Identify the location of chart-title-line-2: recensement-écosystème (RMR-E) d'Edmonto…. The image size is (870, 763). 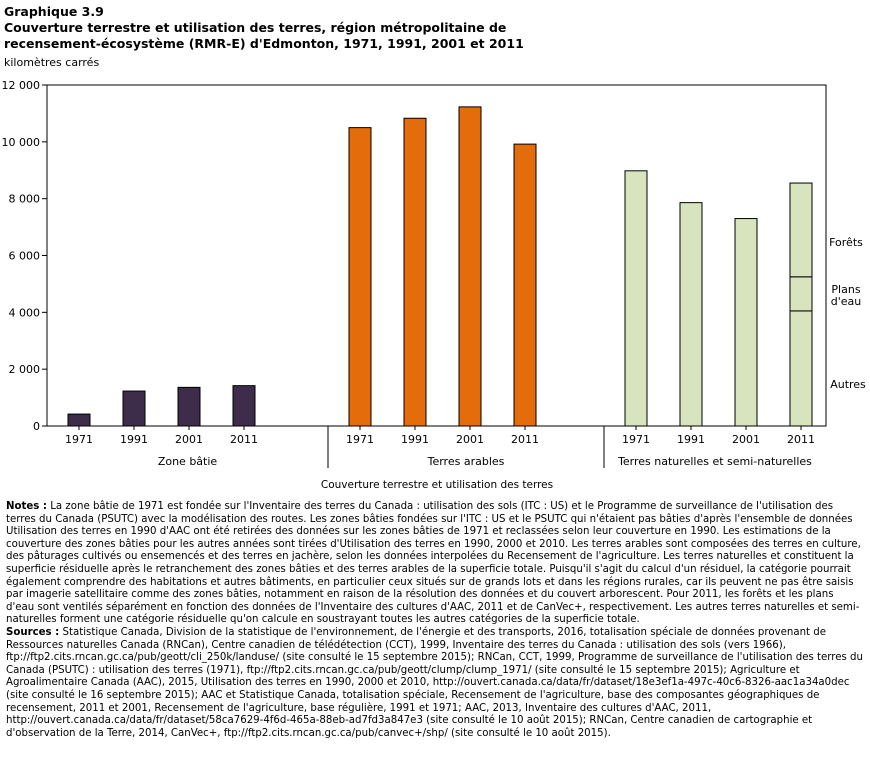
(264, 43).